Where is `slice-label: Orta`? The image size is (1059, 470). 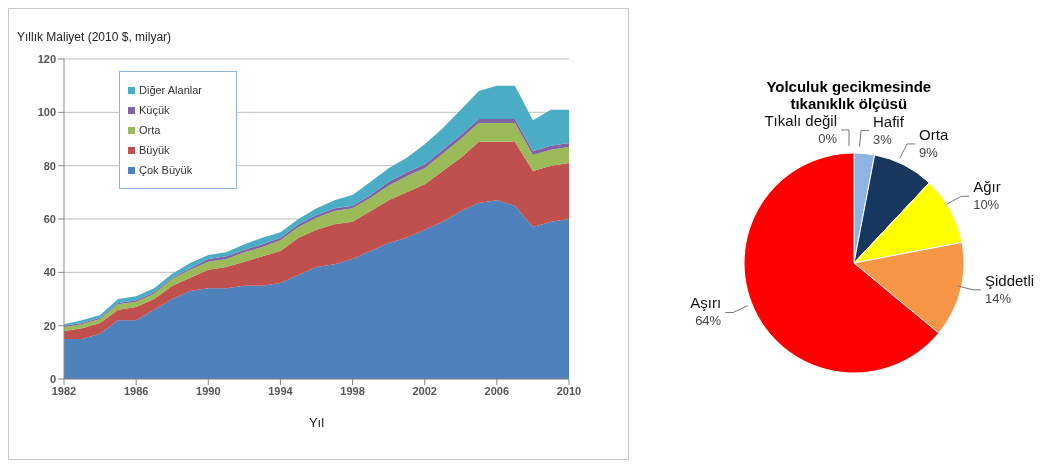 slice-label: Orta is located at coordinates (933, 134).